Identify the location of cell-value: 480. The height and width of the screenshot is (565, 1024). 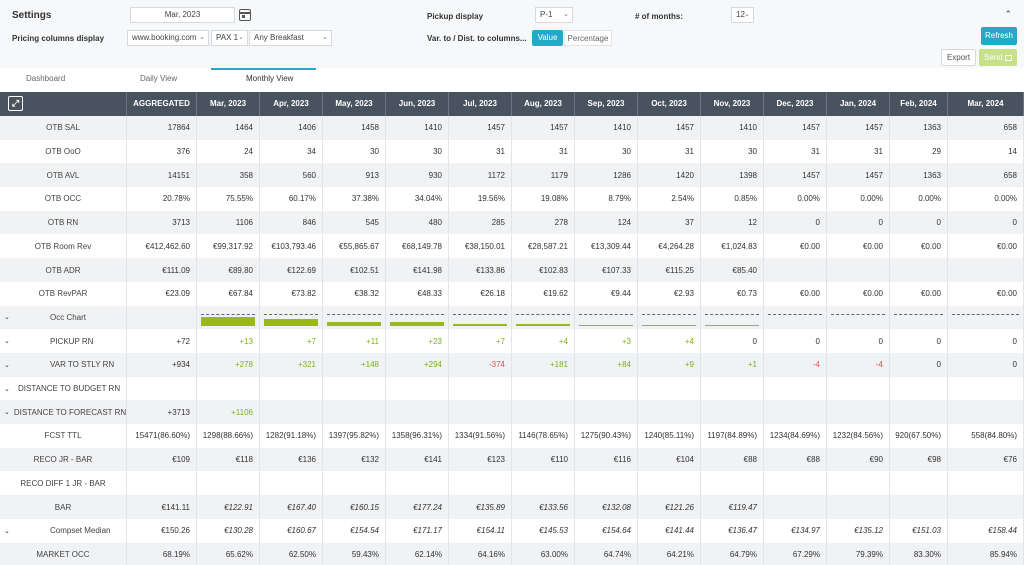
(435, 223).